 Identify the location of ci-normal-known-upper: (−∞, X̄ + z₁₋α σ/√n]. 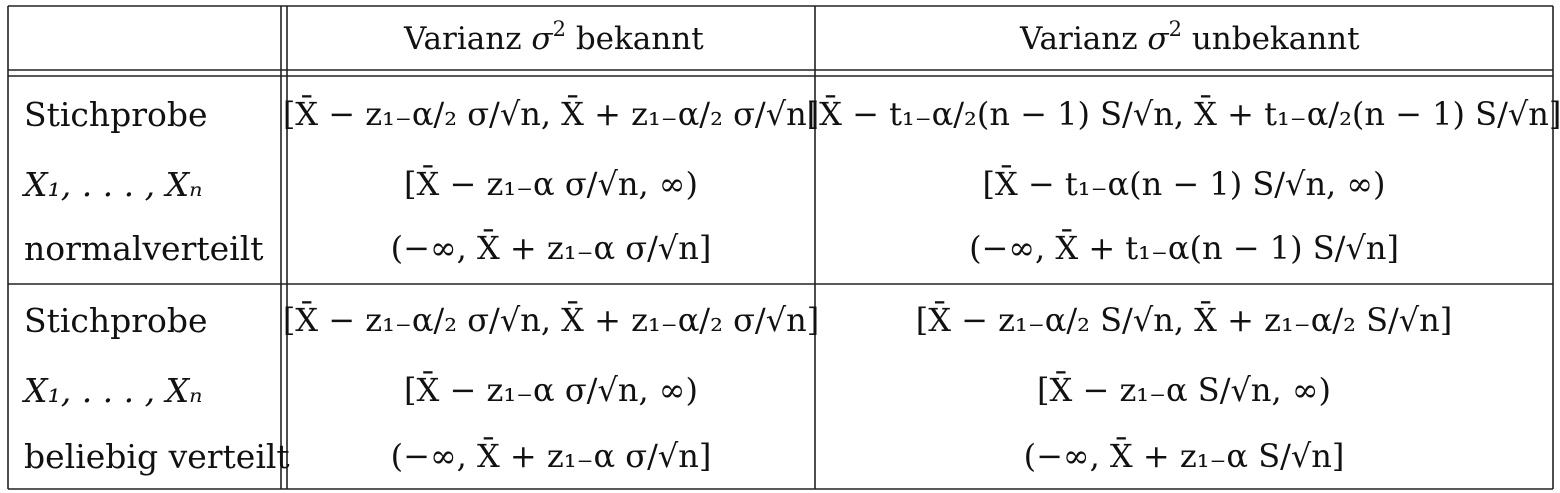
(551, 248).